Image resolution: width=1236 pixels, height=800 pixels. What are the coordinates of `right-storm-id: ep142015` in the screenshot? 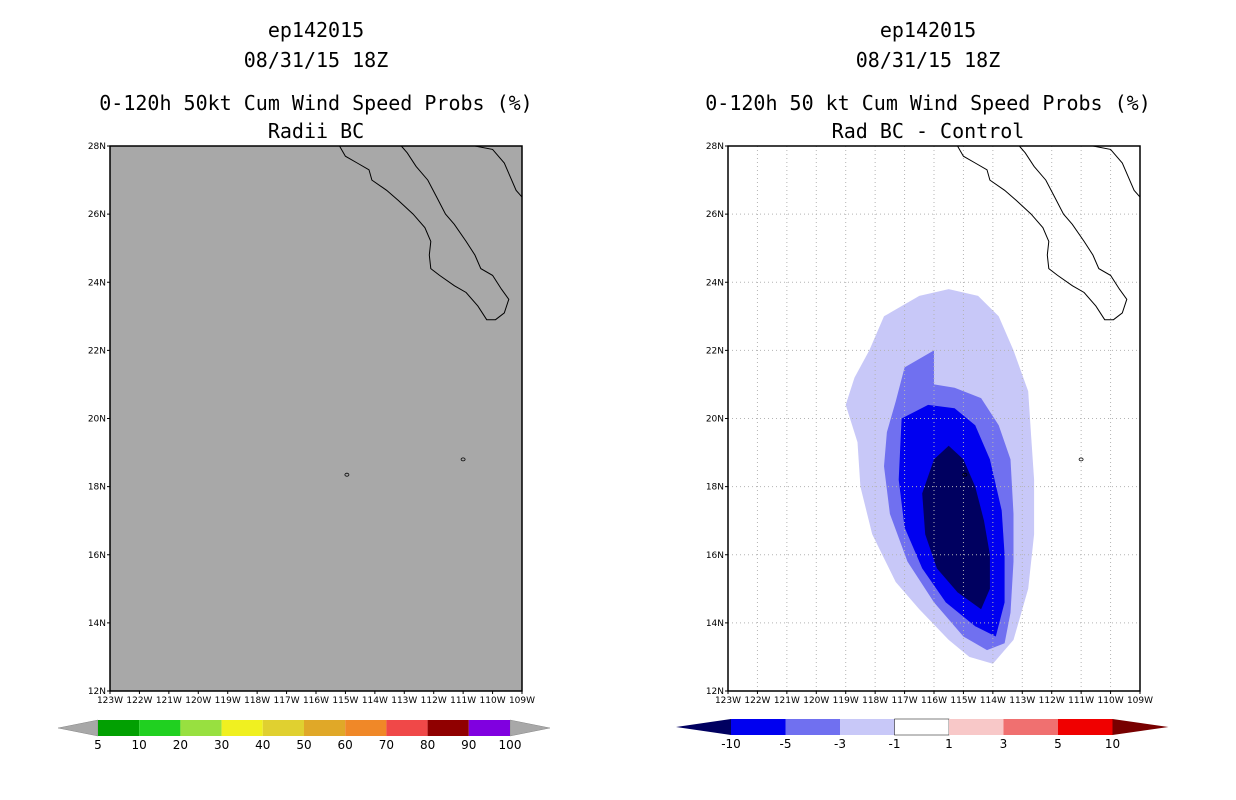 It's located at (928, 30).